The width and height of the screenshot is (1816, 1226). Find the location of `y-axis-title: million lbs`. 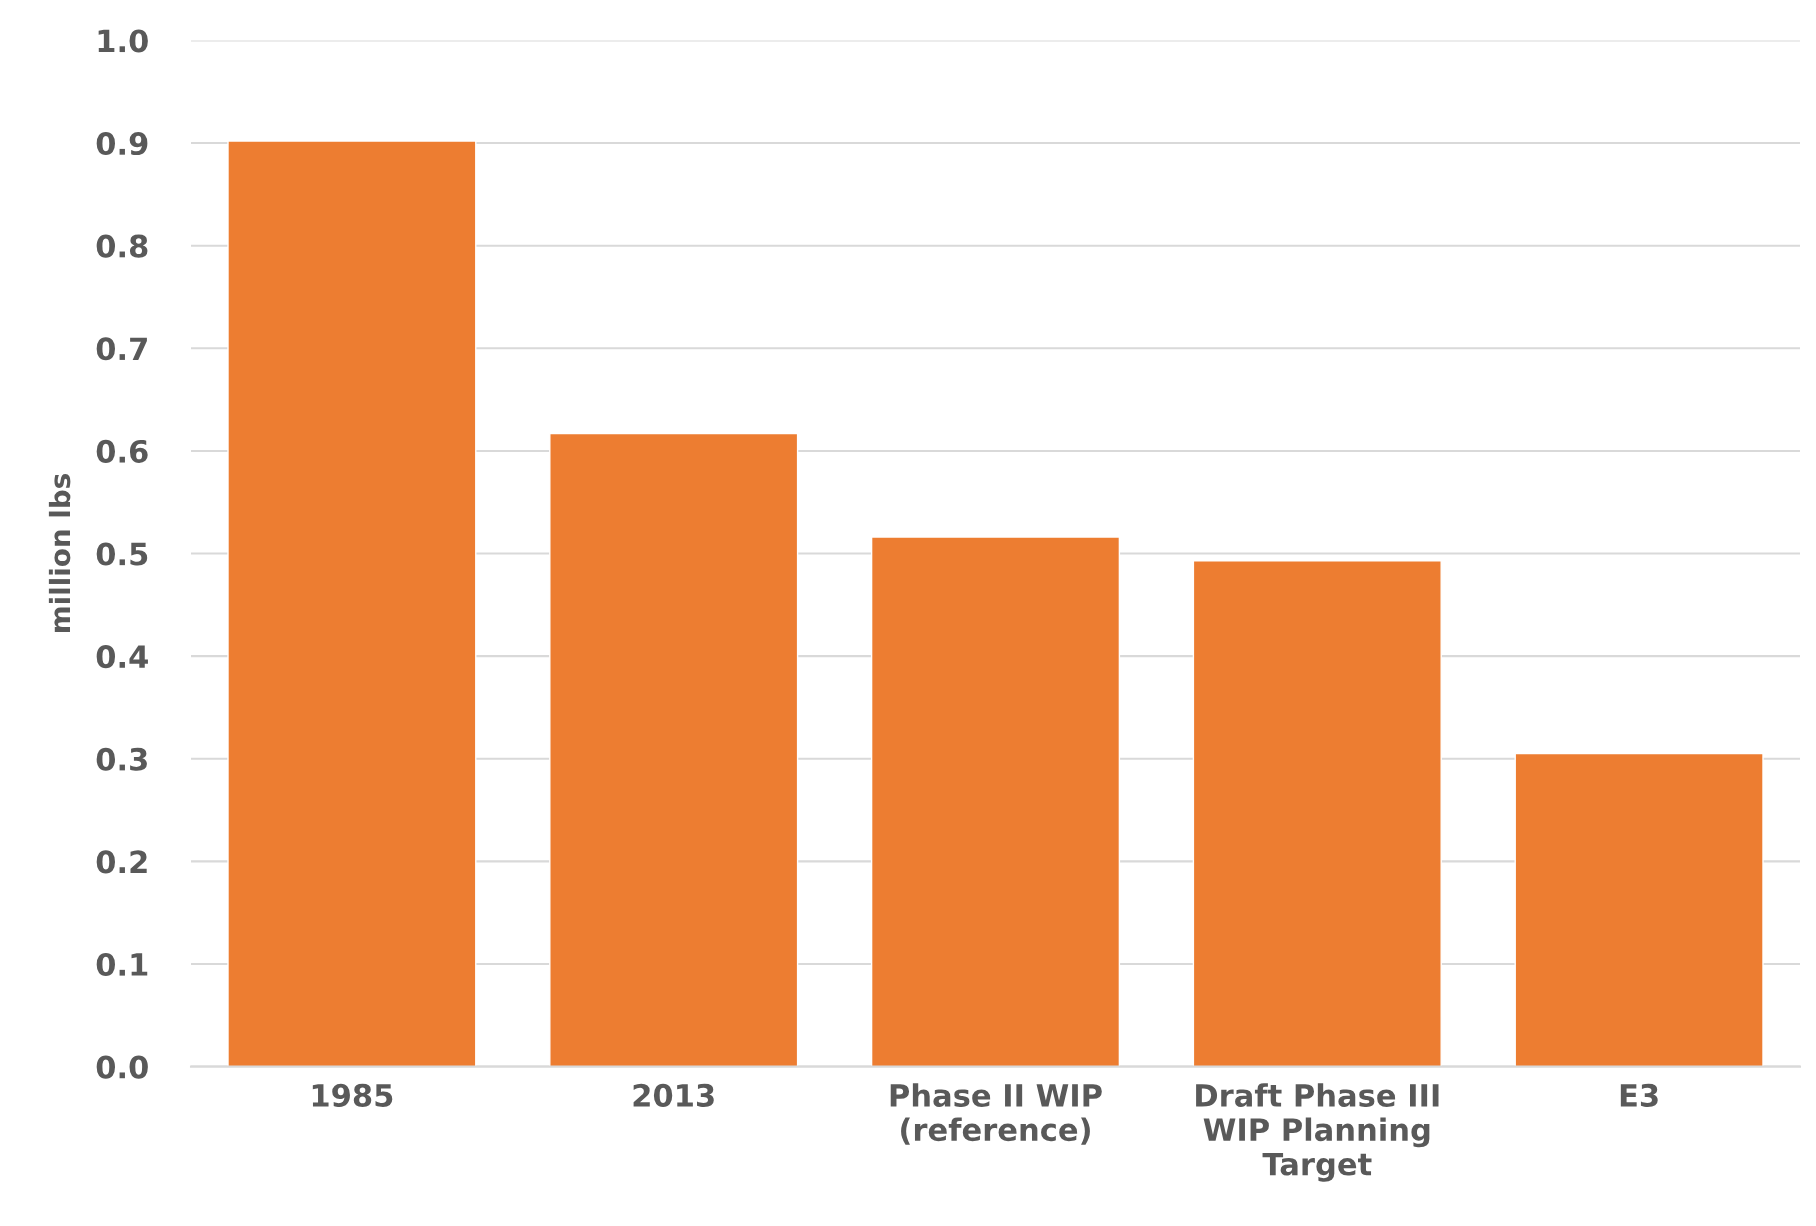

y-axis-title: million lbs is located at coordinates (59, 553).